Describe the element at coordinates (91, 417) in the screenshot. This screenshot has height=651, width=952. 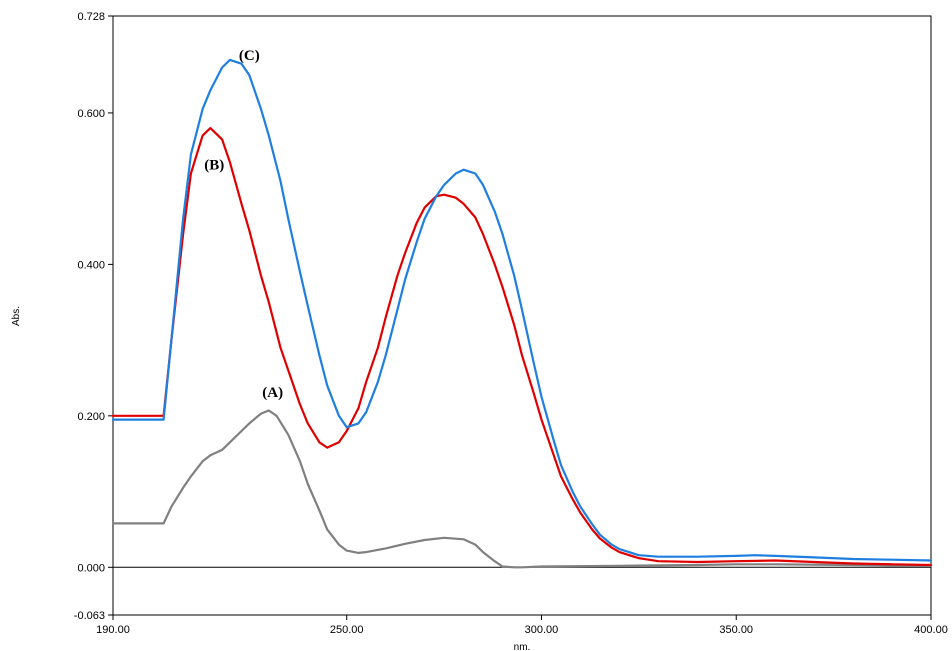
I see `y-tick-label: 0.200` at that location.